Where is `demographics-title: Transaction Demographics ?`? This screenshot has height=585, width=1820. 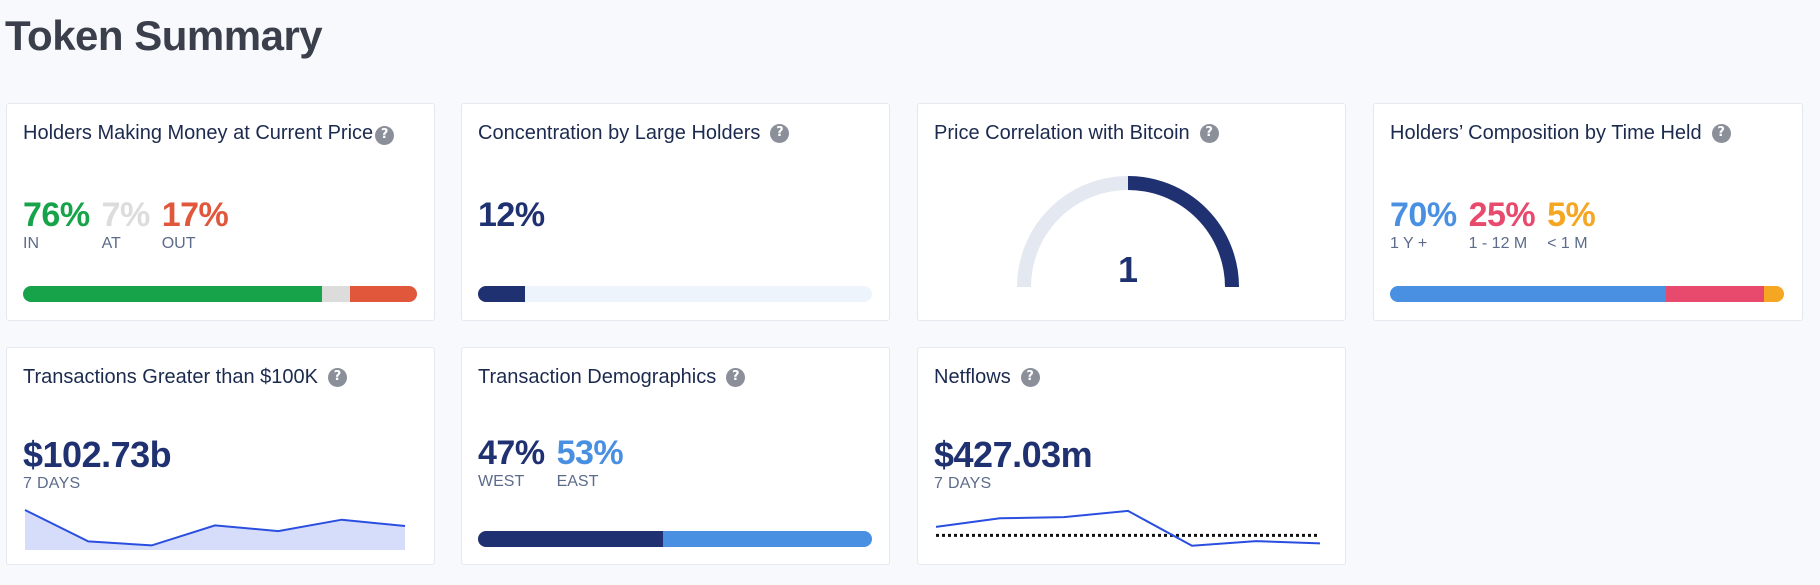 demographics-title: Transaction Demographics ? is located at coordinates (612, 377).